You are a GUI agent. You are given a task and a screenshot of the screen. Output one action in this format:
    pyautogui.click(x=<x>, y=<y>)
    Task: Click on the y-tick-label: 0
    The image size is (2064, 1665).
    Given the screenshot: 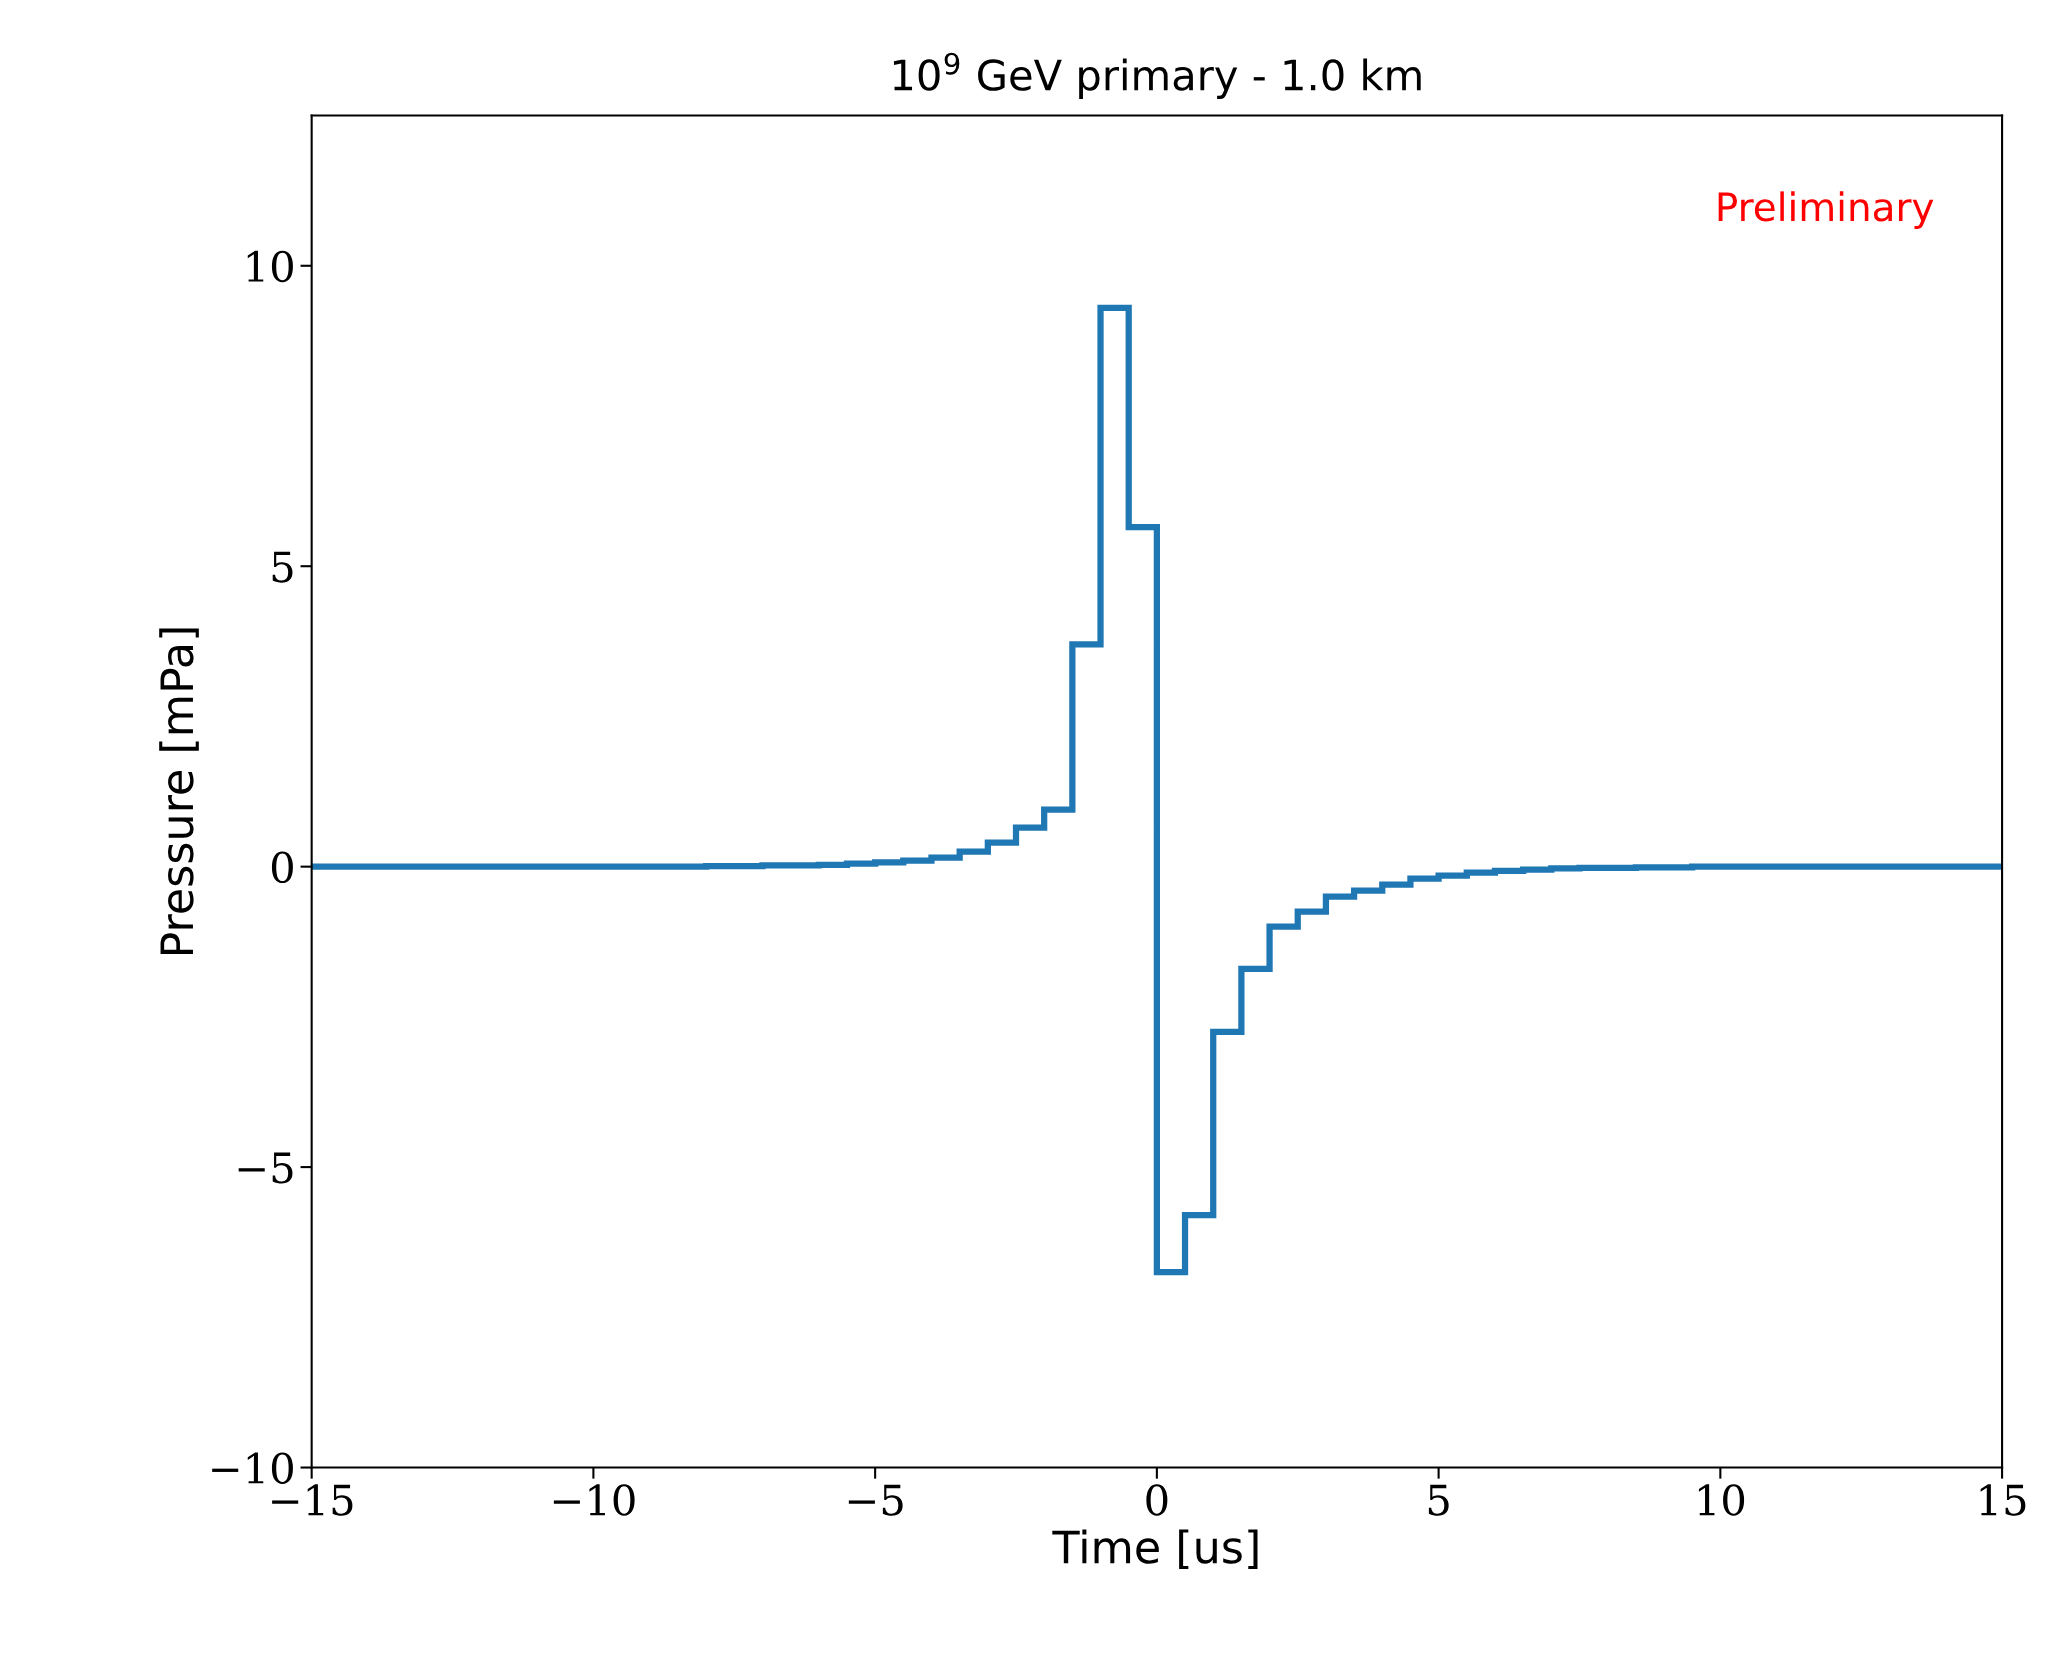 What is the action you would take?
    pyautogui.click(x=282, y=867)
    